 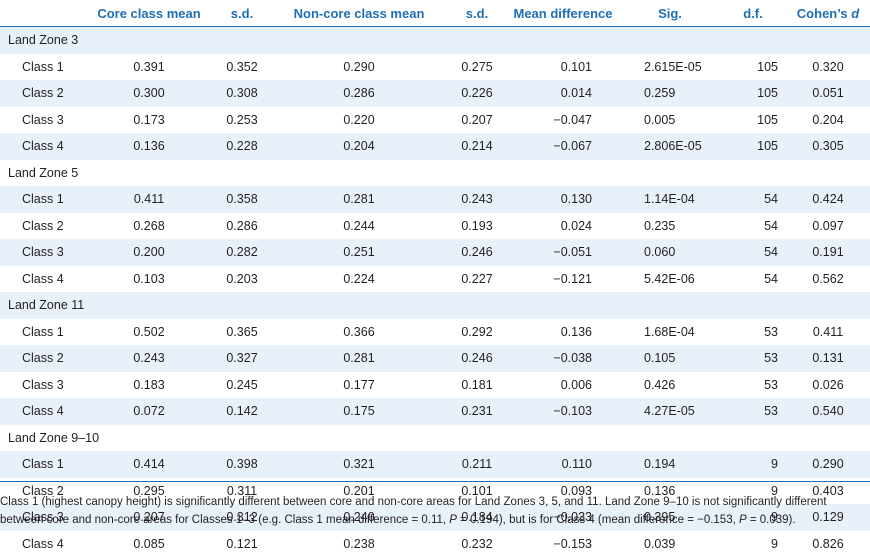 What do you see at coordinates (477, 464) in the screenshot?
I see `noncore-sd-cell: 0.211` at bounding box center [477, 464].